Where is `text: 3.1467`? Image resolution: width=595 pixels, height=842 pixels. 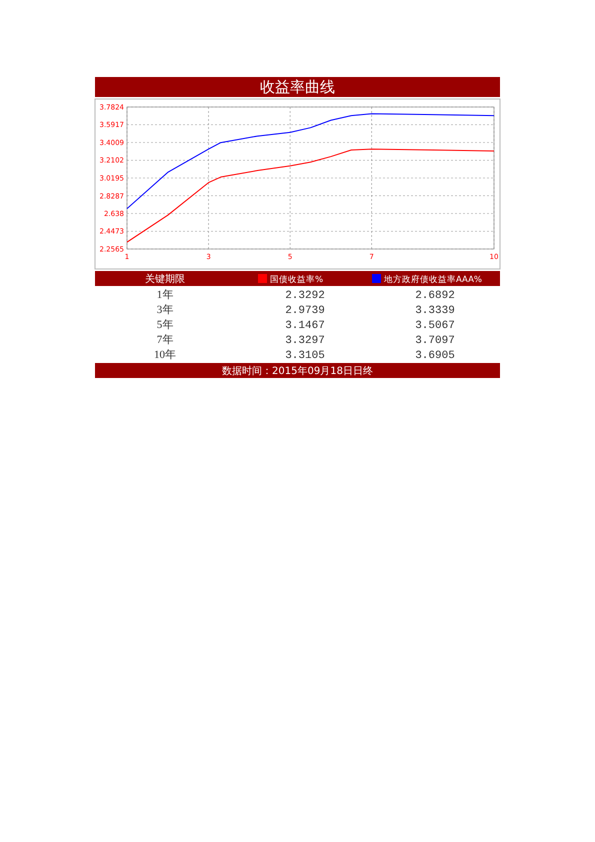 text: 3.1467 is located at coordinates (305, 326).